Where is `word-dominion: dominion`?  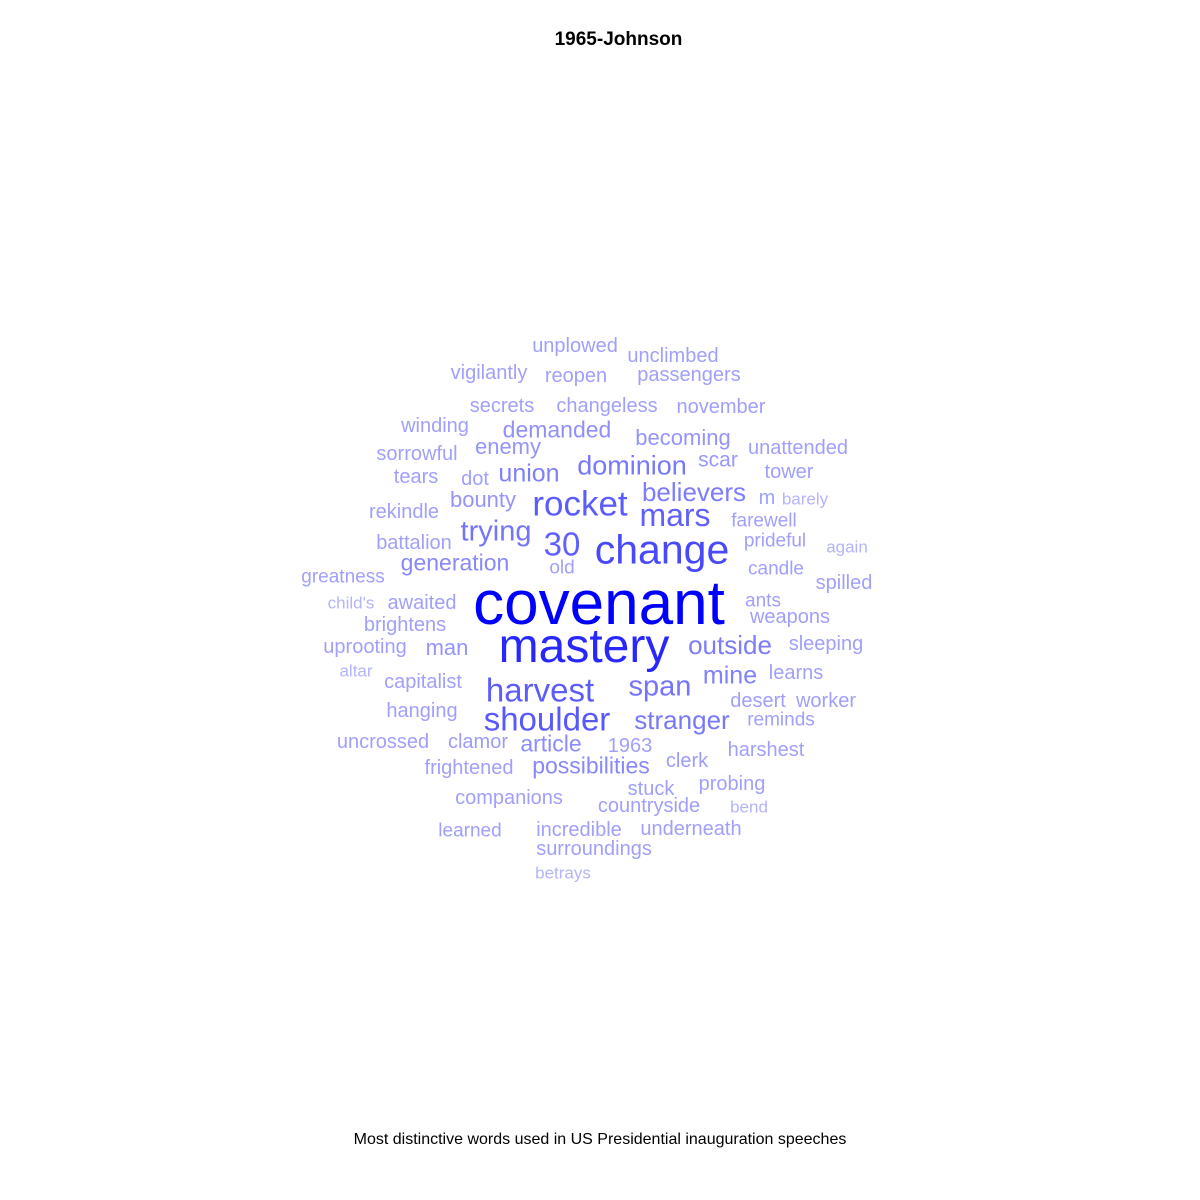
word-dominion: dominion is located at coordinates (632, 465).